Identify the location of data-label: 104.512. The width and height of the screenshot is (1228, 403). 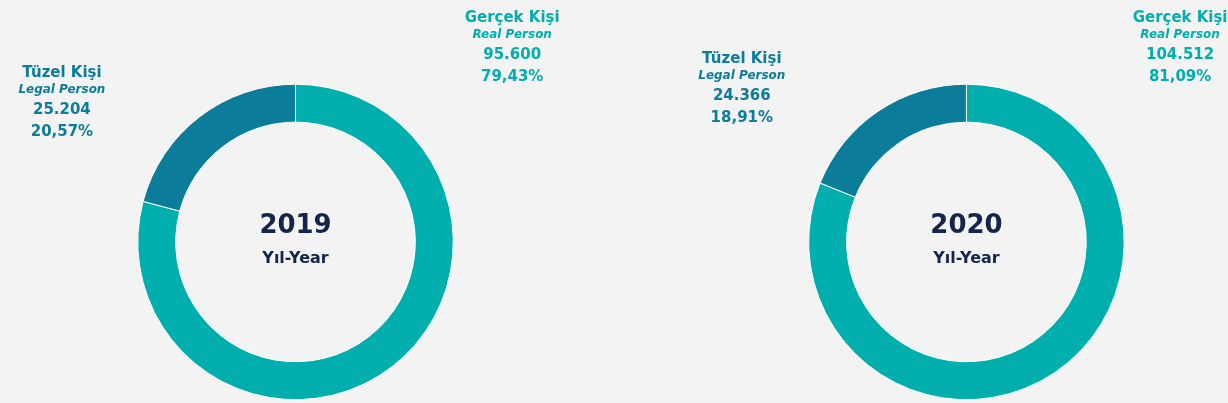
(1180, 54).